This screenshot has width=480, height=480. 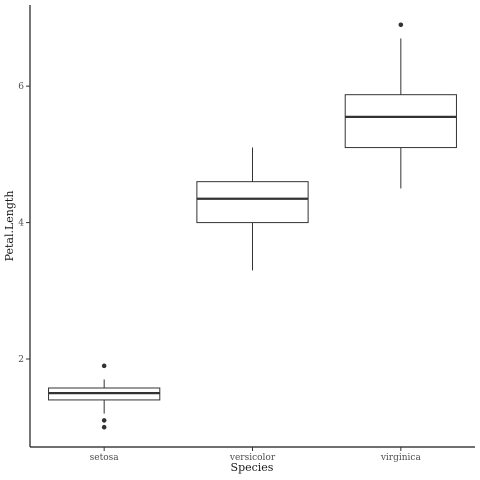 What do you see at coordinates (21, 360) in the screenshot?
I see `y-tick-label: 2` at bounding box center [21, 360].